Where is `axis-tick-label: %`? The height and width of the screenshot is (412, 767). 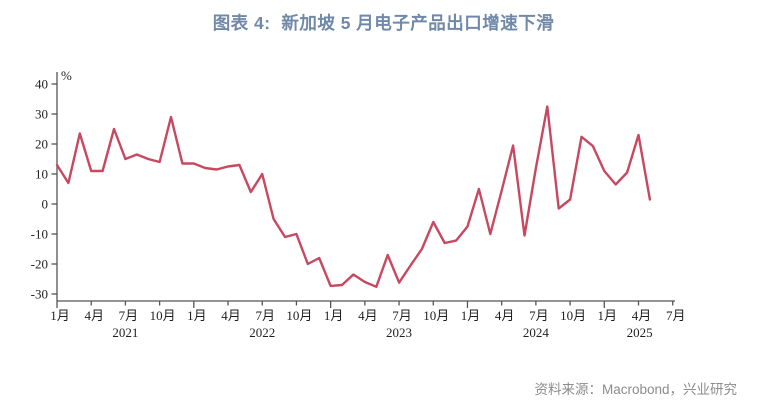
axis-tick-label: % is located at coordinates (66, 75).